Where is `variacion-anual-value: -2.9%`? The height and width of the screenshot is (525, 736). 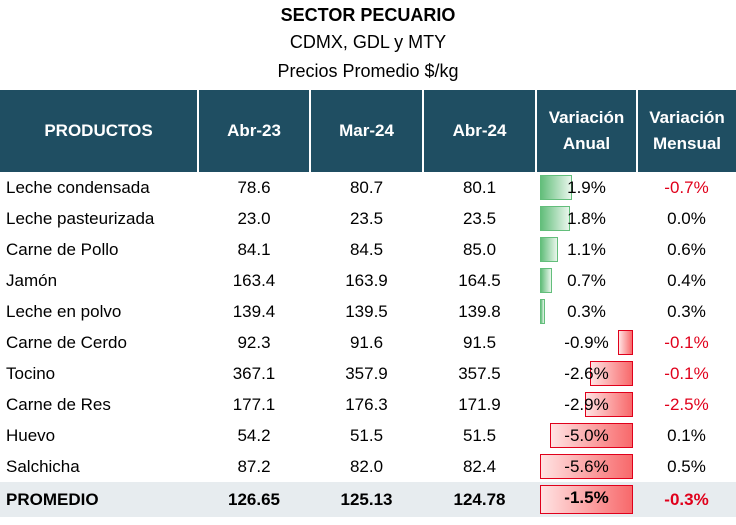 variacion-anual-value: -2.9% is located at coordinates (586, 404).